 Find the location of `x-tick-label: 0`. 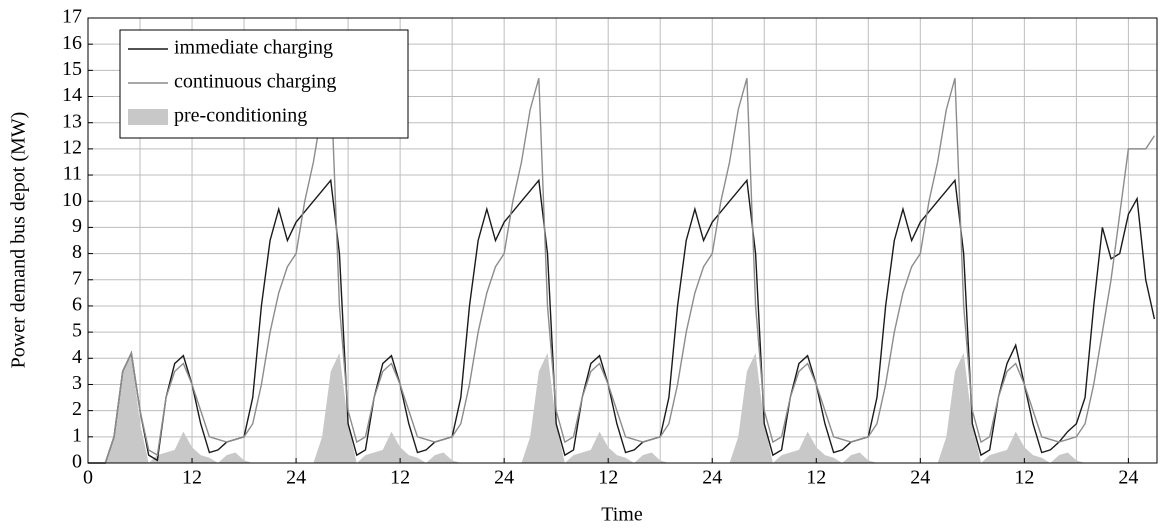

x-tick-label: 0 is located at coordinates (88, 478).